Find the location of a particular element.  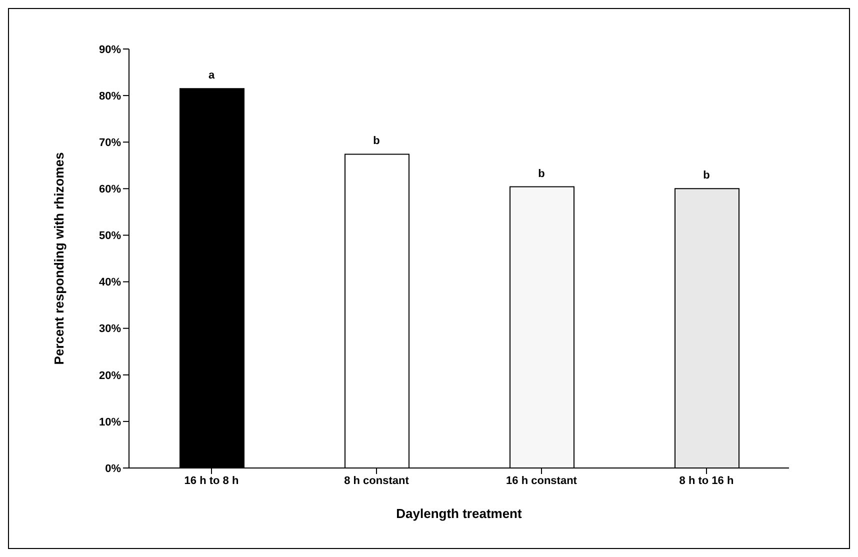

x-axis-title: Daylength treatment is located at coordinates (459, 513).